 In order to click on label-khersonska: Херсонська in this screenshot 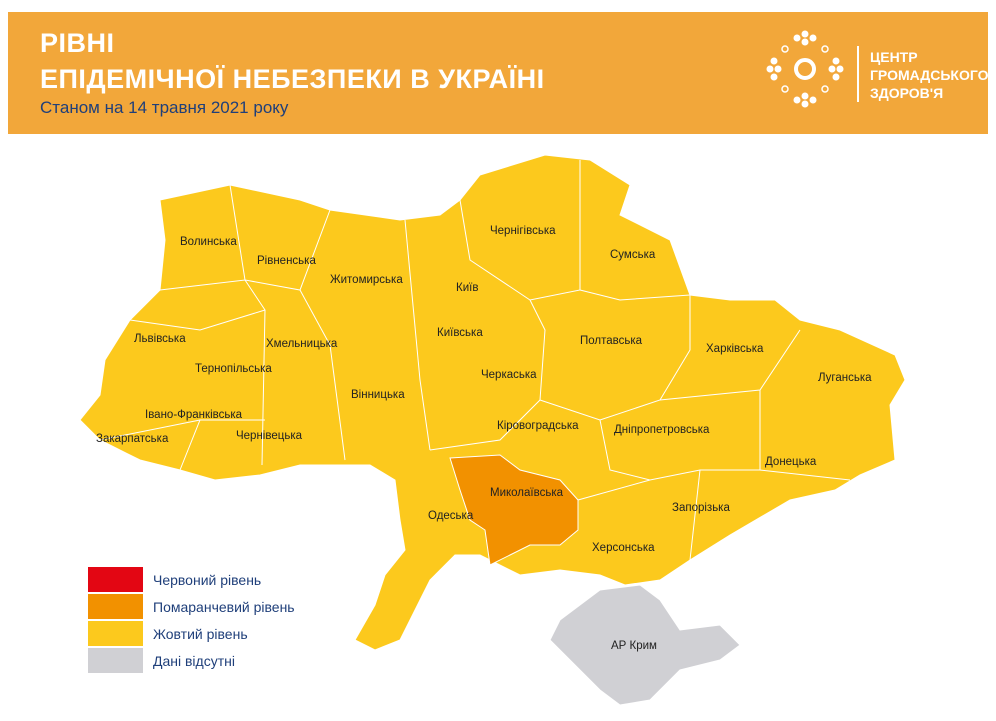, I will do `click(623, 548)`.